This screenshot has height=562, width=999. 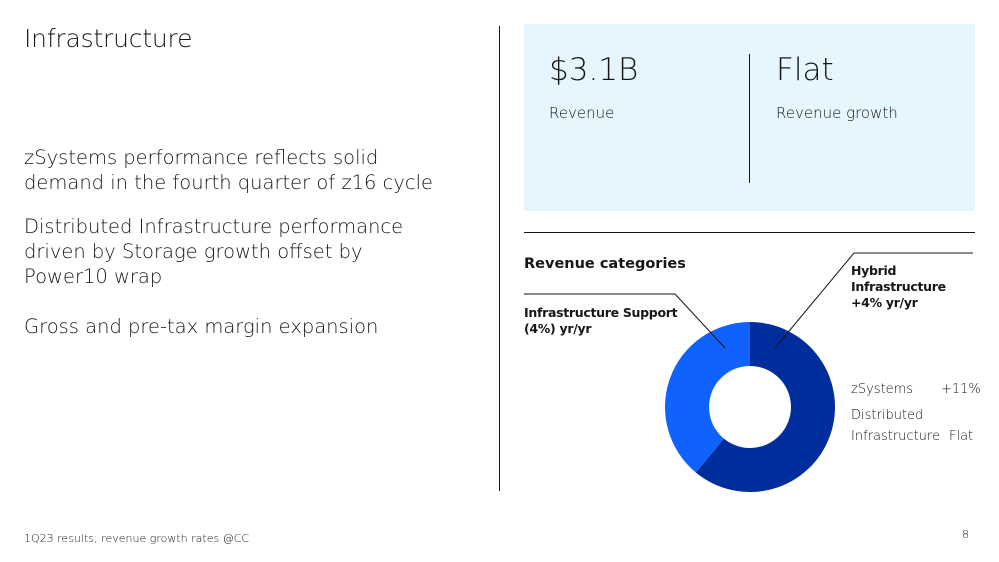 I want to click on legend-zsystems-name: zSystems, so click(x=882, y=389).